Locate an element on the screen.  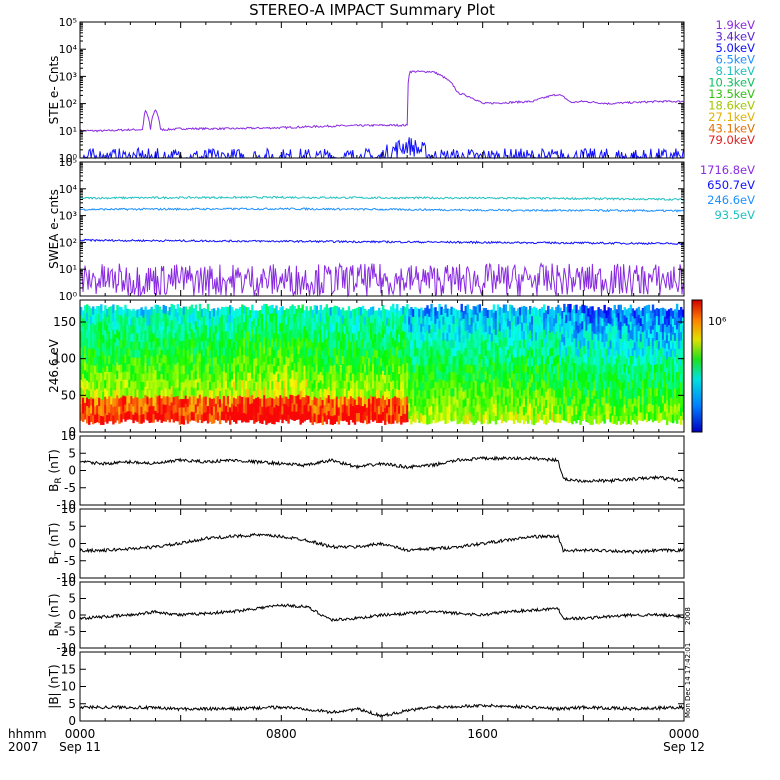
y-tick-label: 10¹ is located at coordinates (68, 269).